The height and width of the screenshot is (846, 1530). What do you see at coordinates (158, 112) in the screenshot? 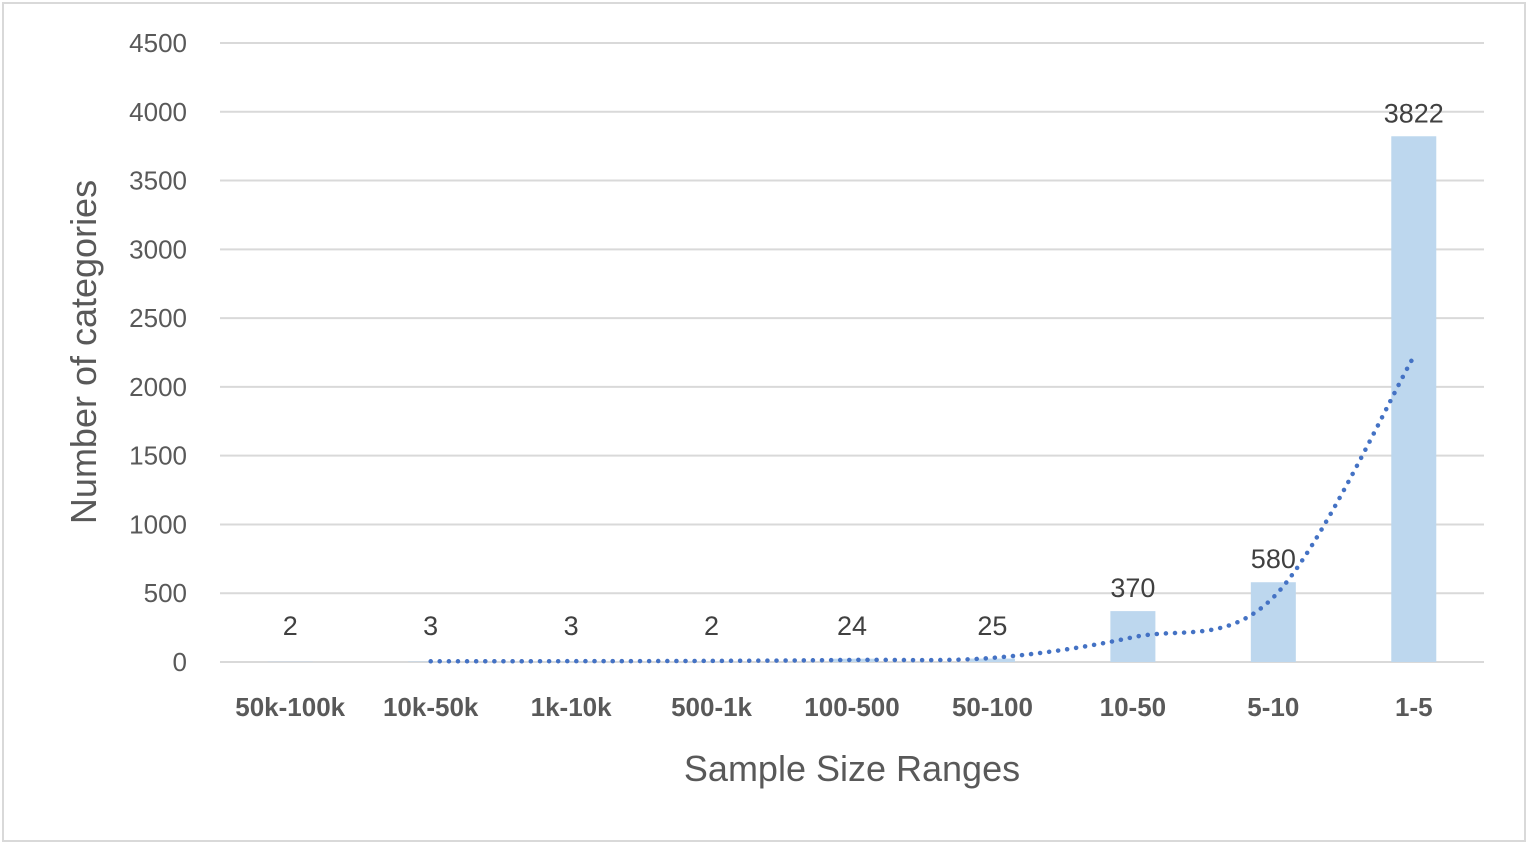
I see `y-tick-label: 4000` at bounding box center [158, 112].